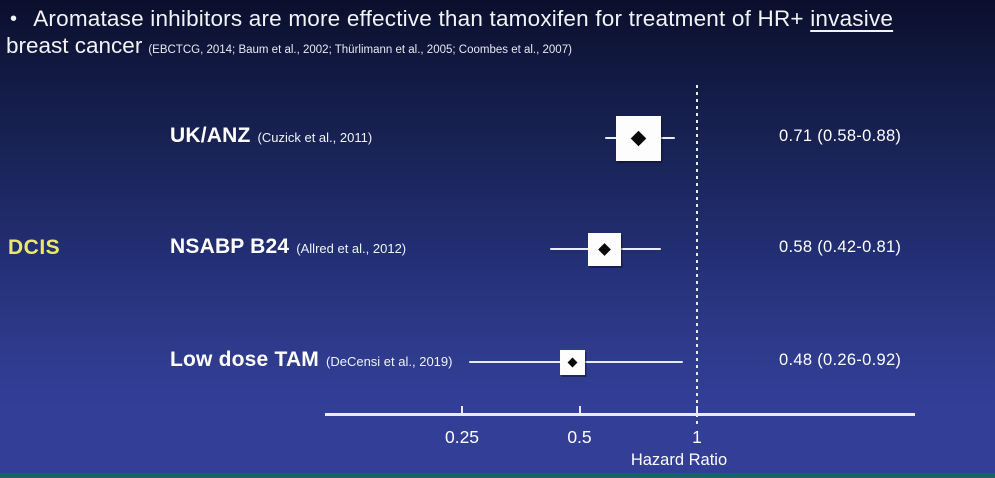 The height and width of the screenshot is (478, 995). Describe the element at coordinates (497, 475) in the screenshot. I see `bottom-accent-bar` at that location.